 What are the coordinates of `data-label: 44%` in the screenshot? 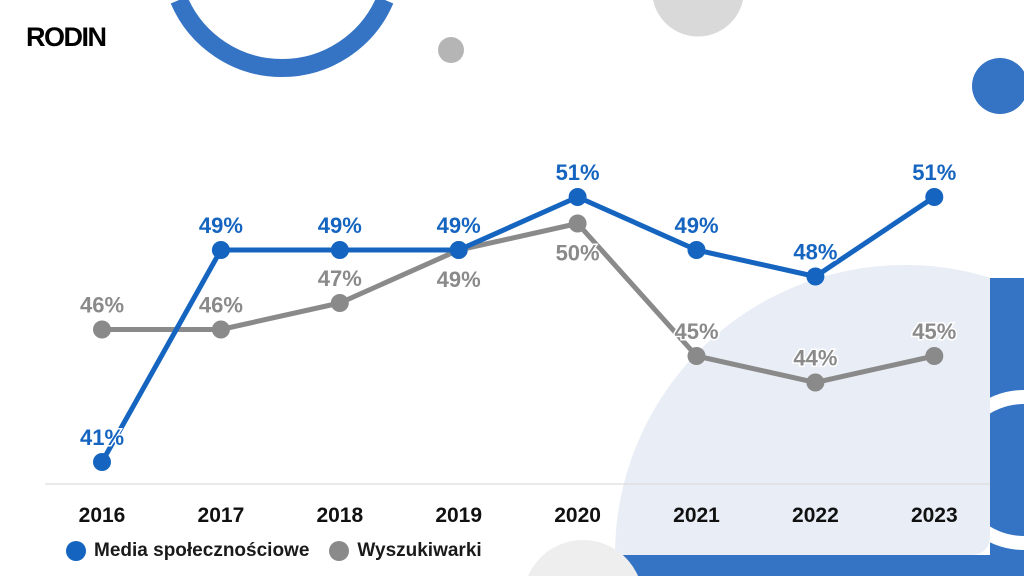 It's located at (815, 358).